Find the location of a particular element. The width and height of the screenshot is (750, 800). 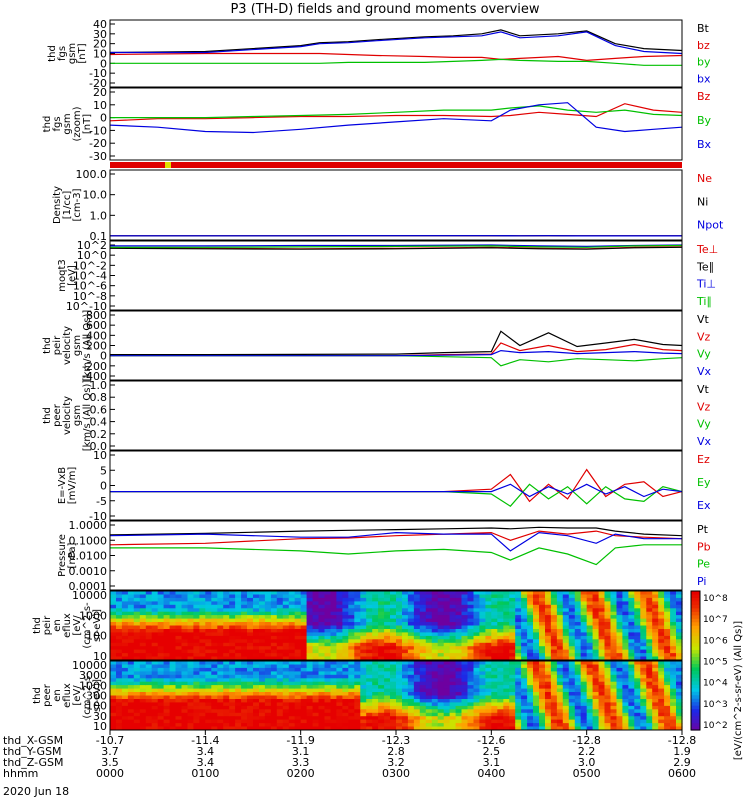

x-tick-label: 3.5 is located at coordinates (110, 762).